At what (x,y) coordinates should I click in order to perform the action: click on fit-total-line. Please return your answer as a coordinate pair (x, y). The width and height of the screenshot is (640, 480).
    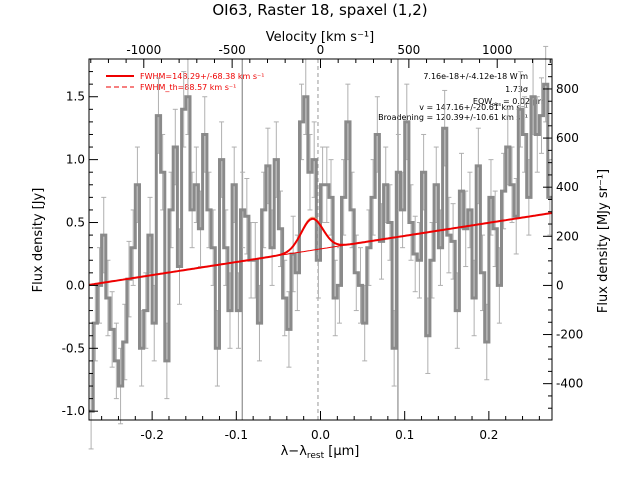
    Looking at the image, I should click on (320, 249).